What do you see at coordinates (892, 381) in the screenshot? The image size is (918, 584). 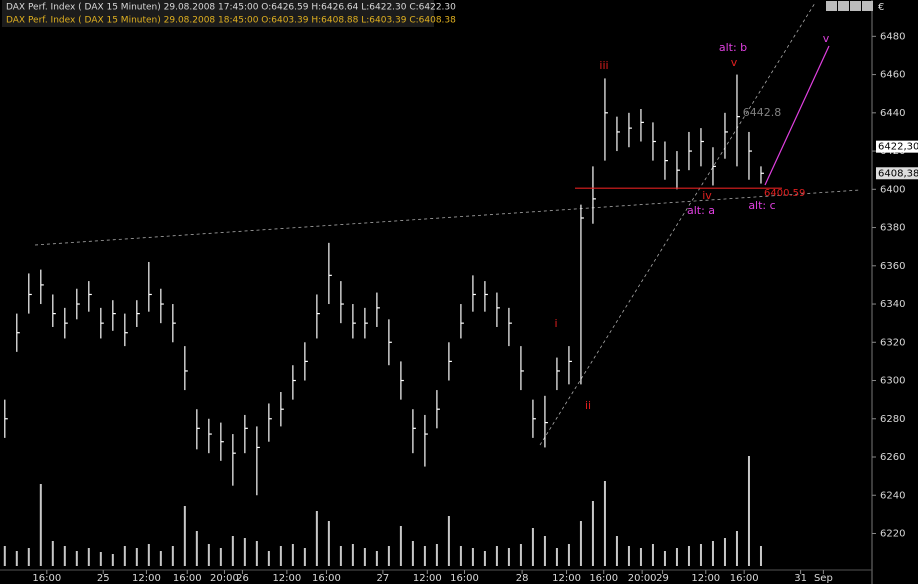 I see `y-tick-label: 6300` at bounding box center [892, 381].